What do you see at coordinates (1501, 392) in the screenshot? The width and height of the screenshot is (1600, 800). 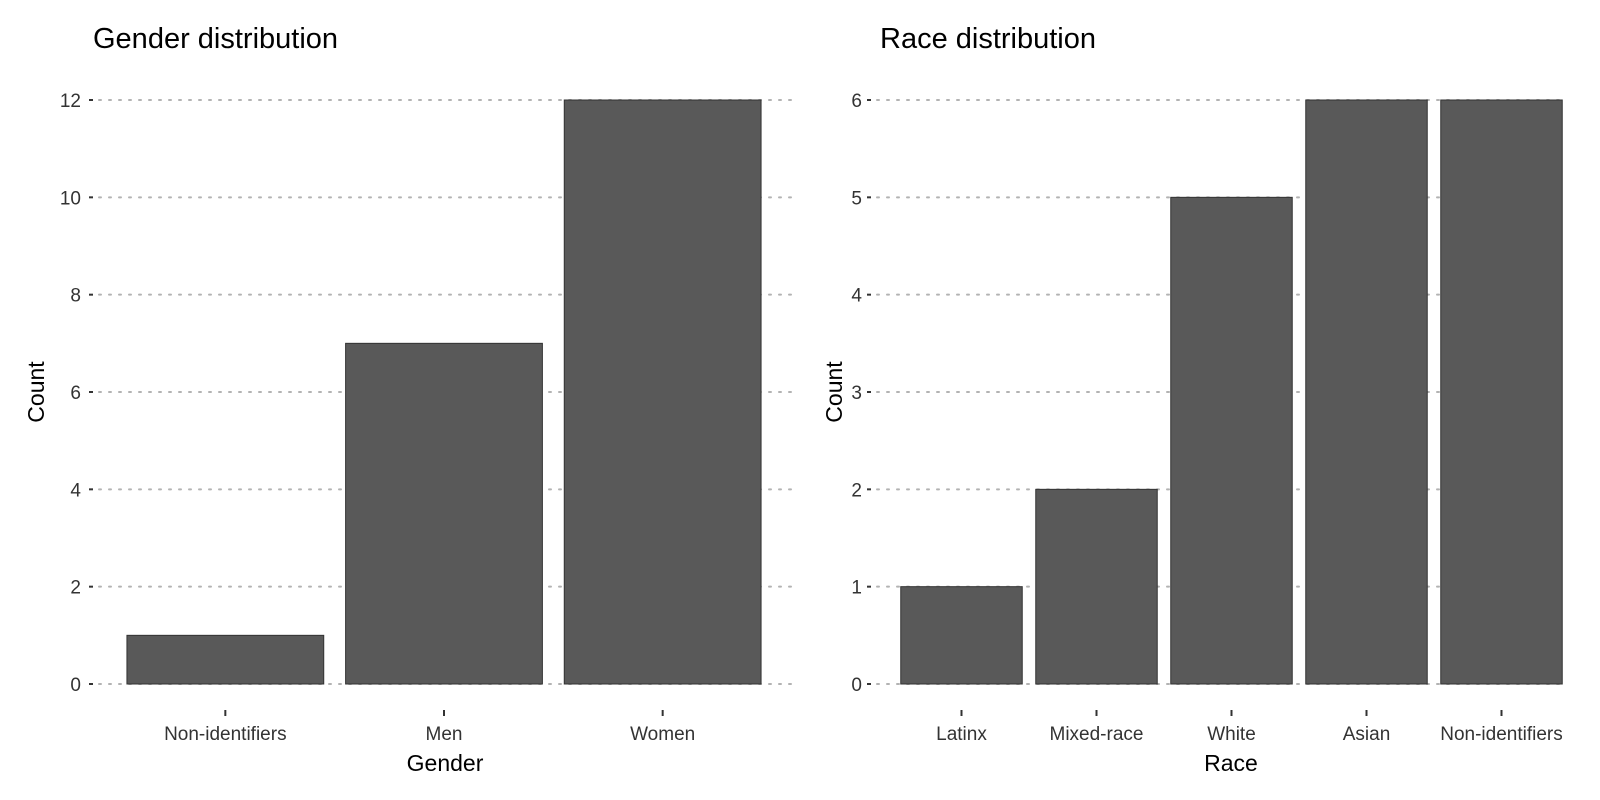 I see `race-bar-non-identifiers` at bounding box center [1501, 392].